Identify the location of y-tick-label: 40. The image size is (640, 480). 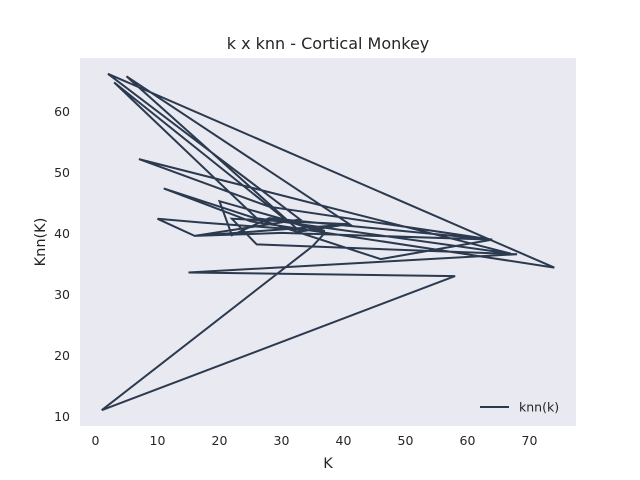
(62, 233).